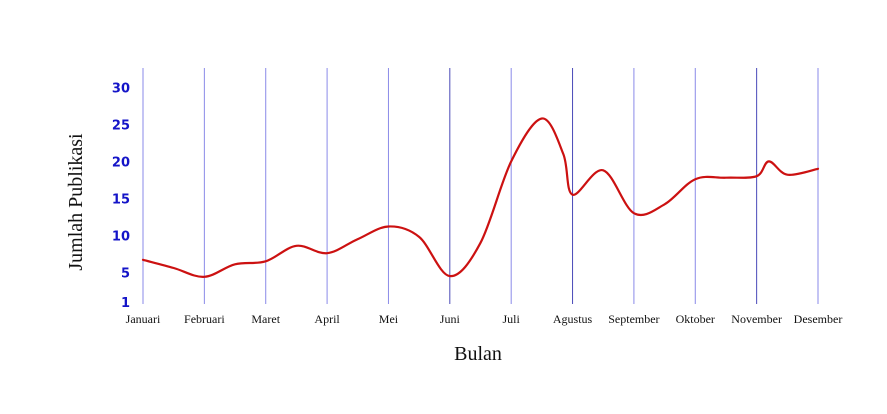 The width and height of the screenshot is (887, 414). Describe the element at coordinates (695, 319) in the screenshot. I see `x-tick-oktober: Oktober` at that location.